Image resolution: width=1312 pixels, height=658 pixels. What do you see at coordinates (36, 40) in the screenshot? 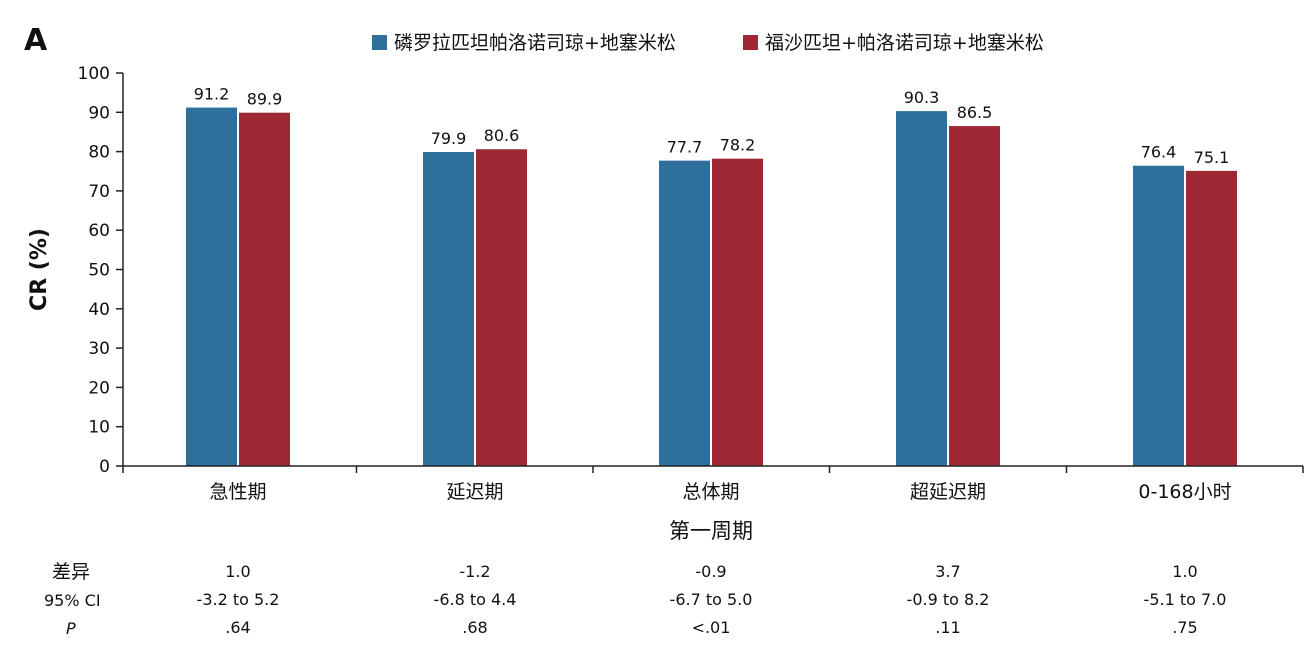
I see `panel-label: A` at bounding box center [36, 40].